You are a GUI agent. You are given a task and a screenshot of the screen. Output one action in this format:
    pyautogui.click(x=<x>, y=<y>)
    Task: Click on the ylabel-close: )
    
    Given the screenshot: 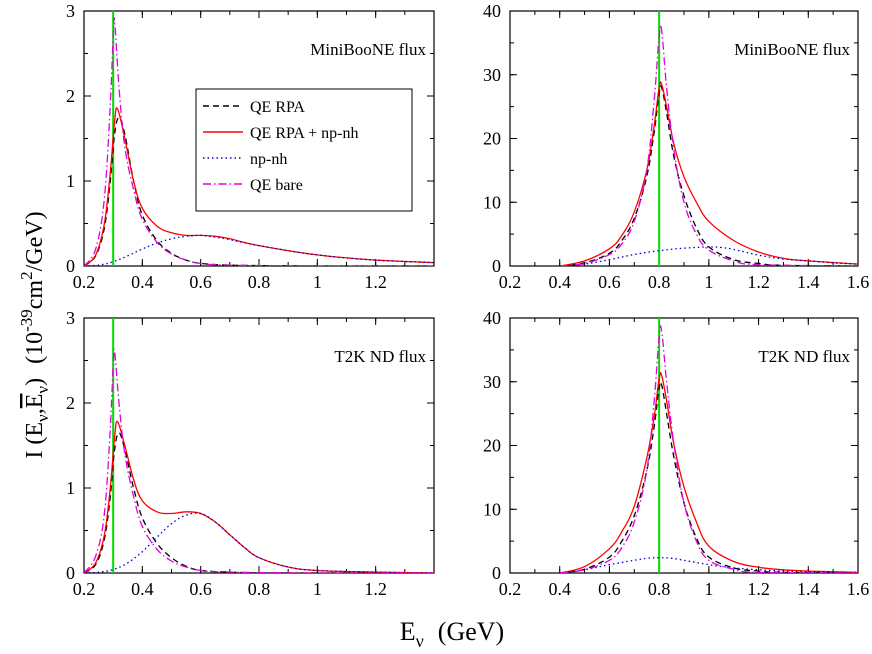 What is the action you would take?
    pyautogui.click(x=35, y=382)
    